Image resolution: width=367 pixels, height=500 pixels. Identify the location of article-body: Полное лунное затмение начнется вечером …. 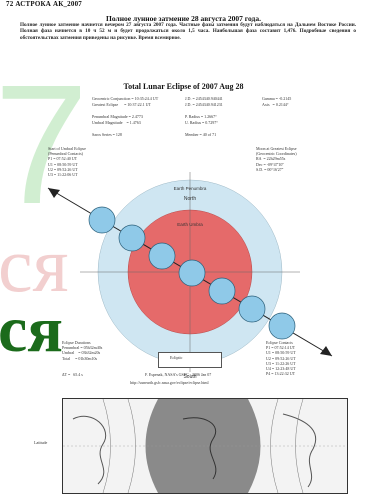
(188, 31).